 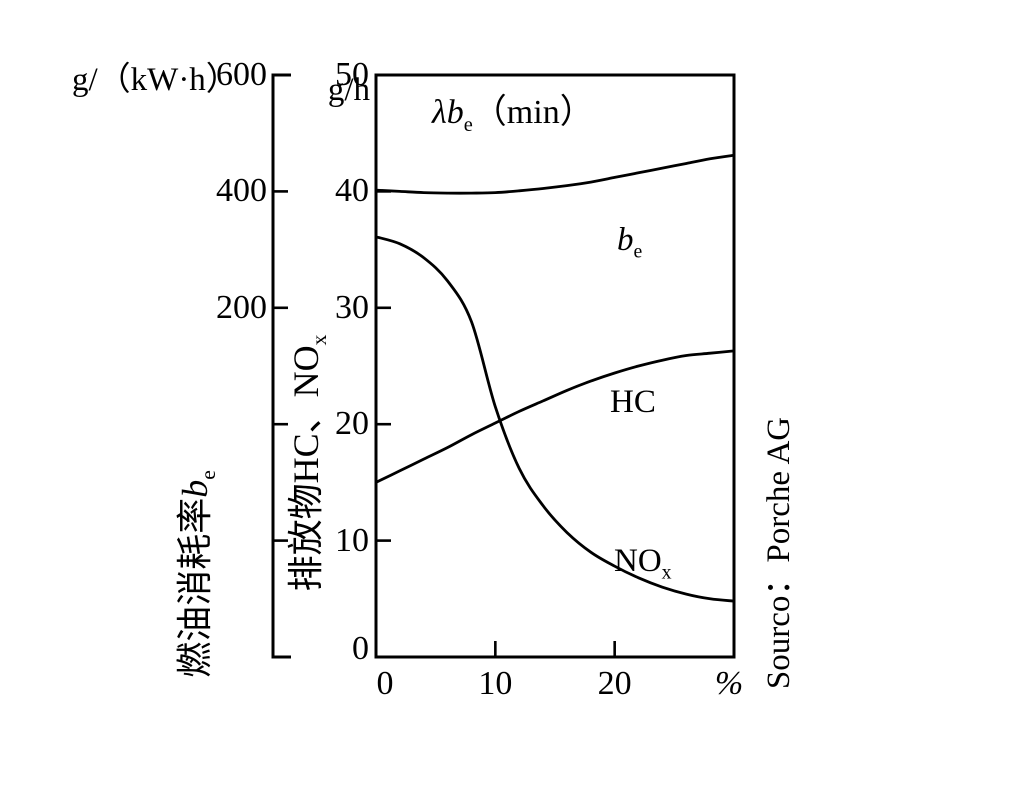 What do you see at coordinates (638, 561) in the screenshot?
I see `curve-label-nox-main: NO` at bounding box center [638, 561].